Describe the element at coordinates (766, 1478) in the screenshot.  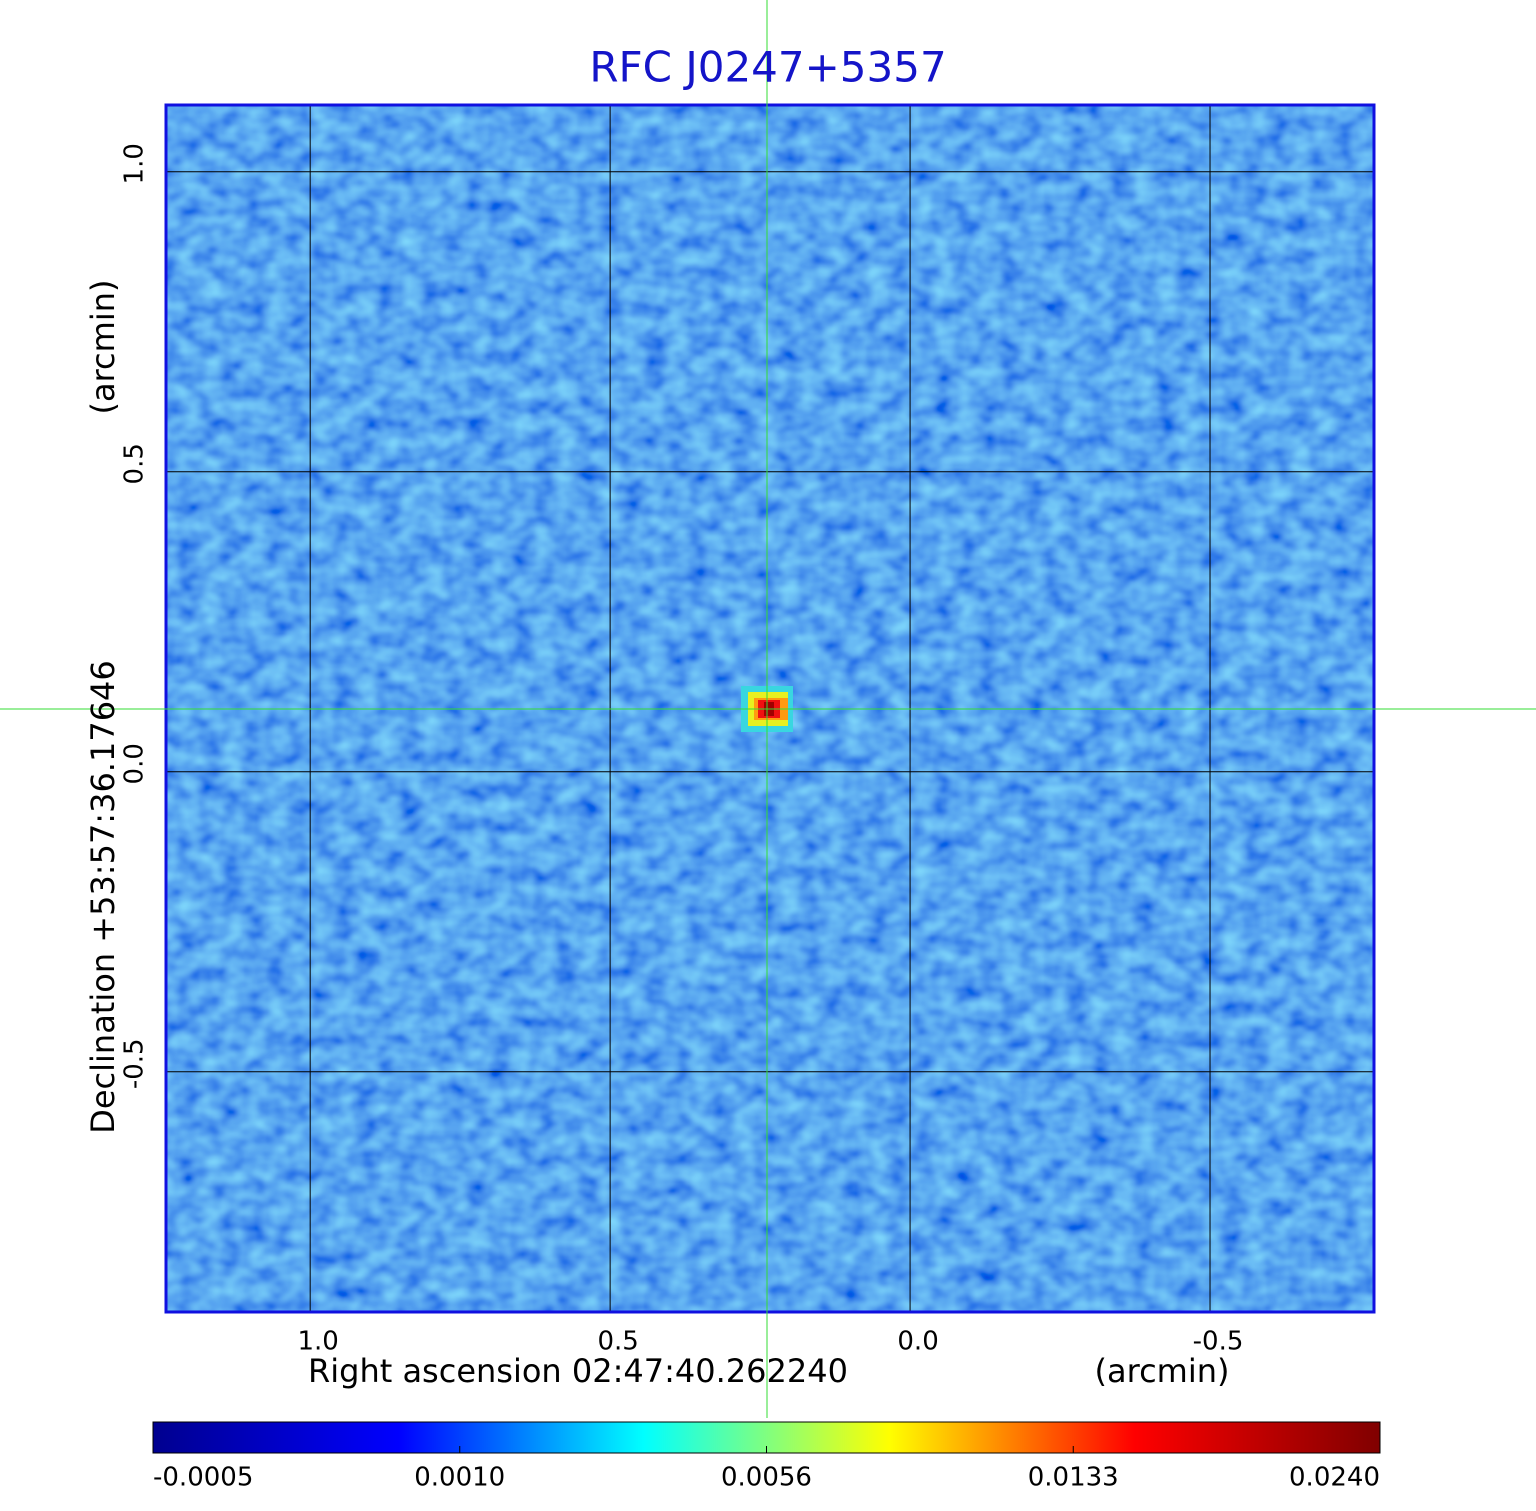
I see `colorbar-tick-label: 0.0056` at that location.